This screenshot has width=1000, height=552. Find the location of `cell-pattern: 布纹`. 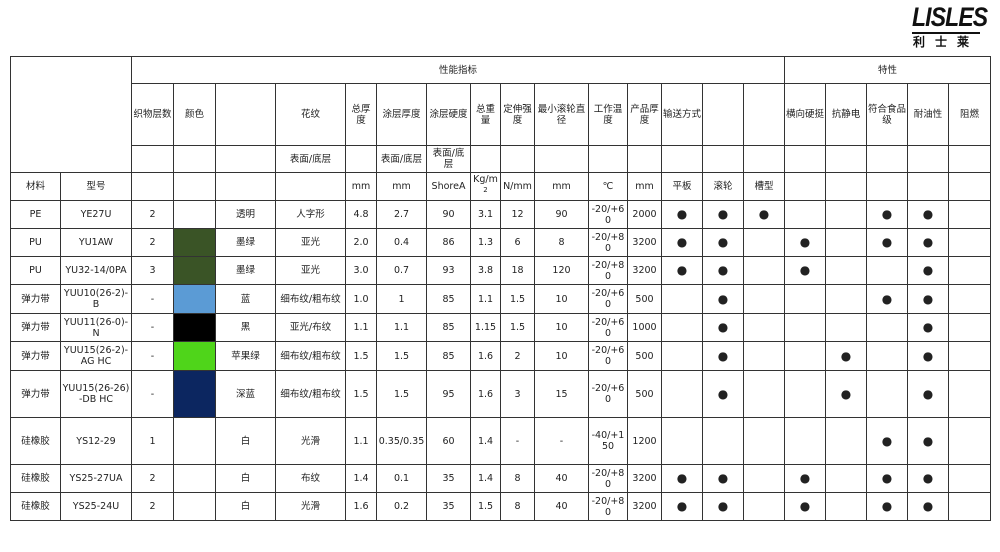

cell-pattern: 布纹 is located at coordinates (310, 478).